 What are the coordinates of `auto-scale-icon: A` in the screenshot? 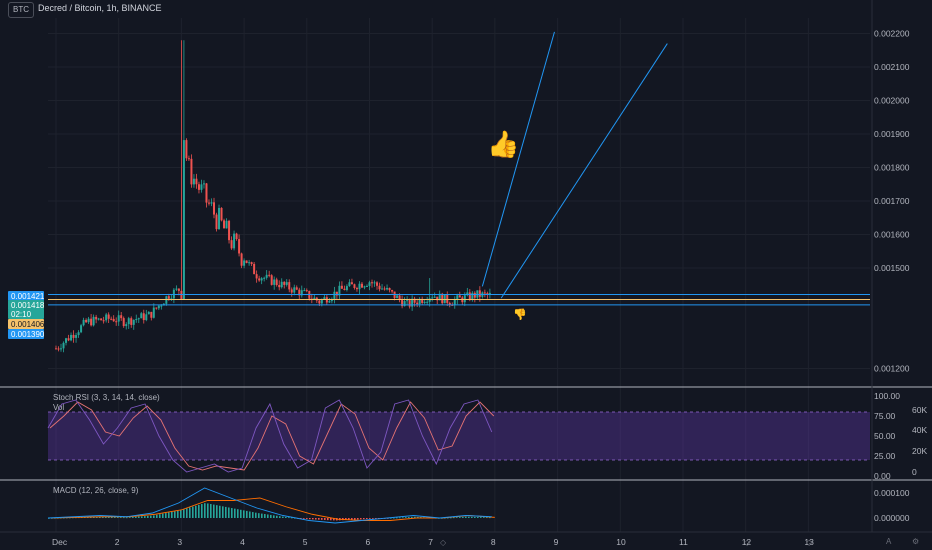 It's located at (889, 541).